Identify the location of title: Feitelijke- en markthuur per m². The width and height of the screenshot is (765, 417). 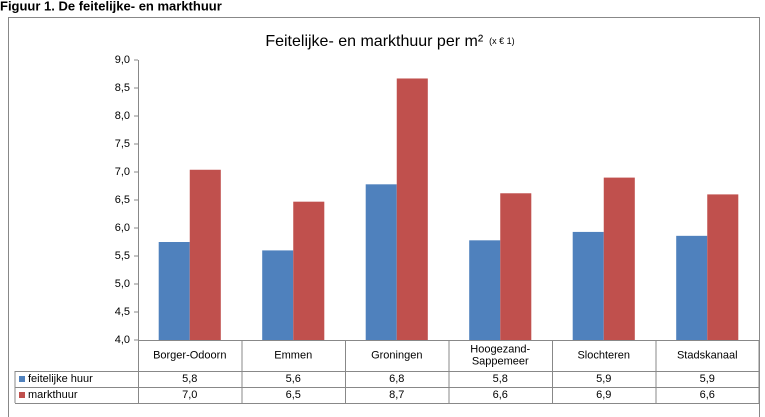
(374, 41).